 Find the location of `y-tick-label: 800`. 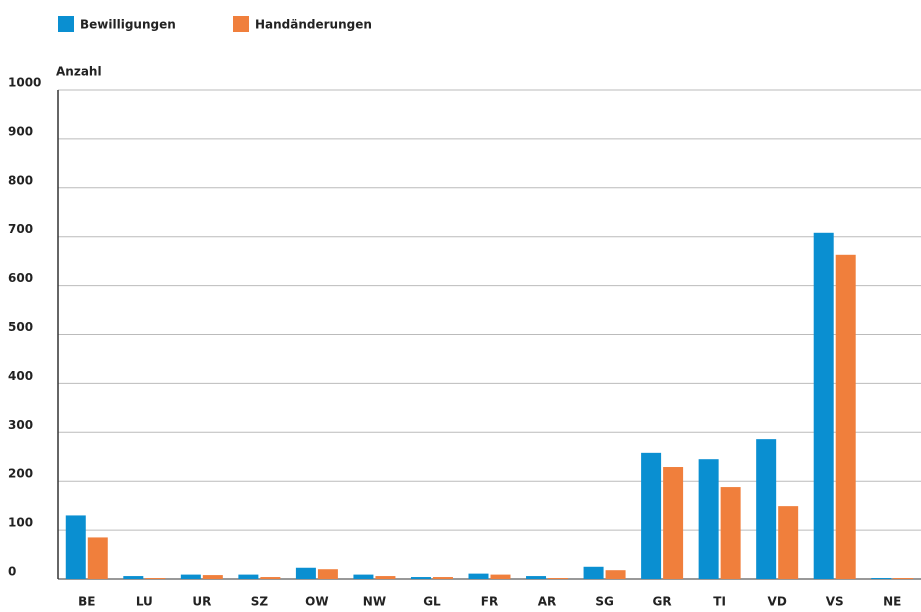

y-tick-label: 800 is located at coordinates (20, 180).